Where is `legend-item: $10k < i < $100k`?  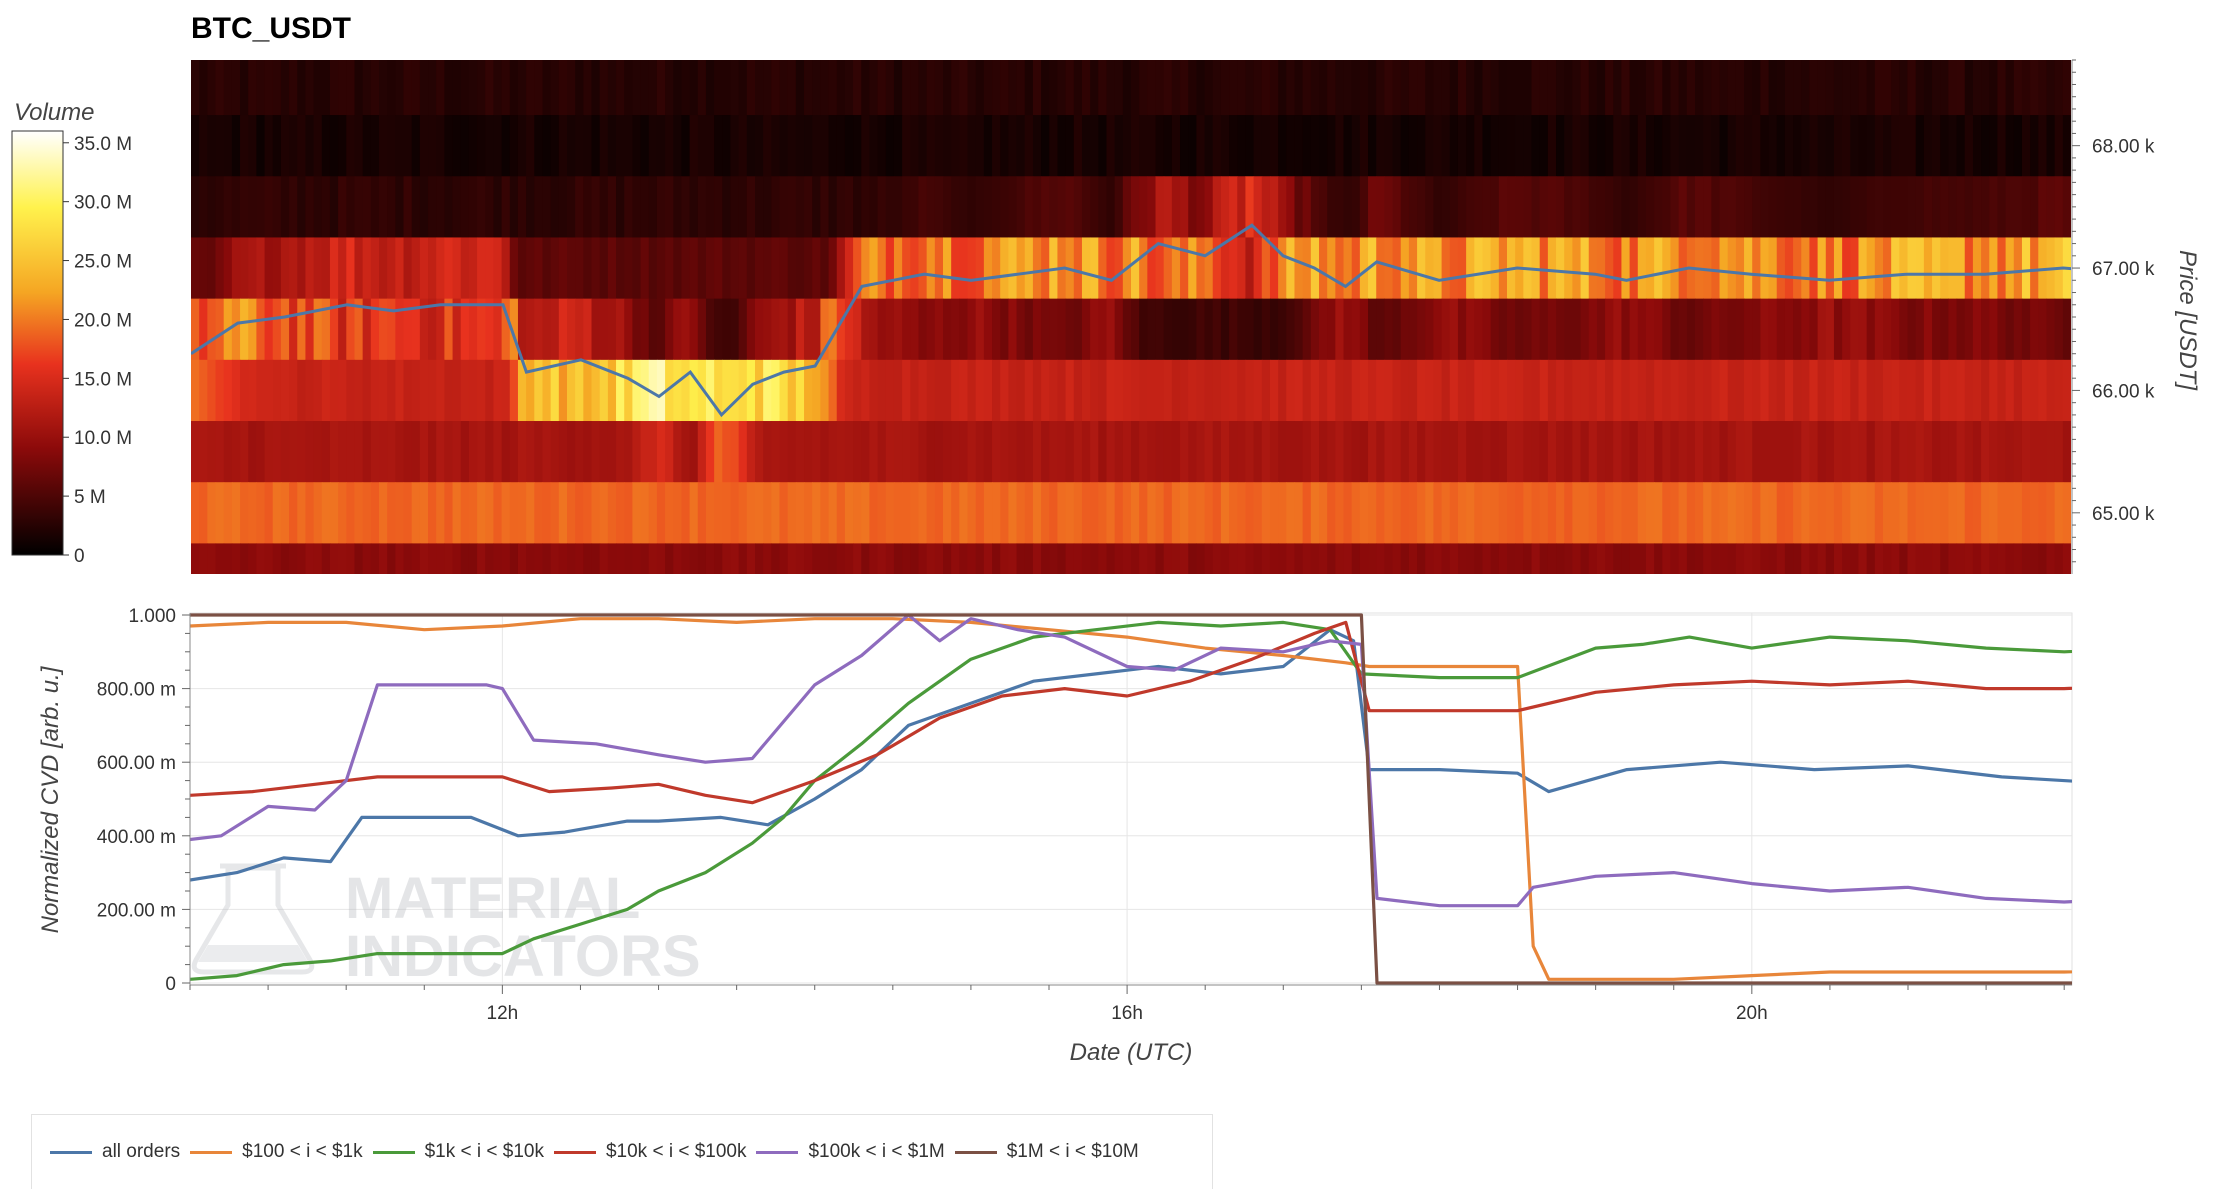
legend-item: $10k < i < $100k is located at coordinates (650, 1152).